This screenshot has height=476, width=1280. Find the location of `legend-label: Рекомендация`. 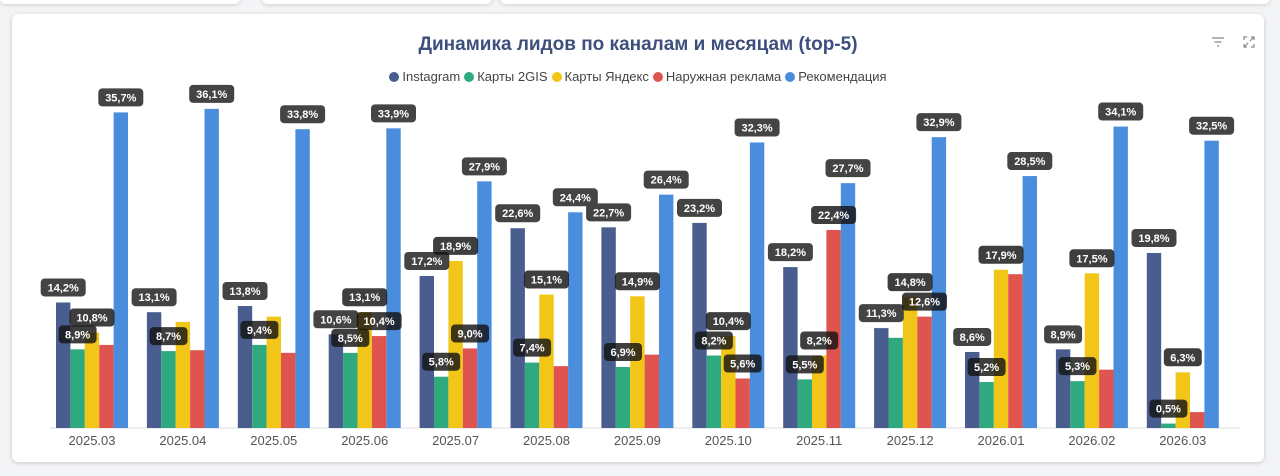

legend-label: Рекомендация is located at coordinates (842, 76).